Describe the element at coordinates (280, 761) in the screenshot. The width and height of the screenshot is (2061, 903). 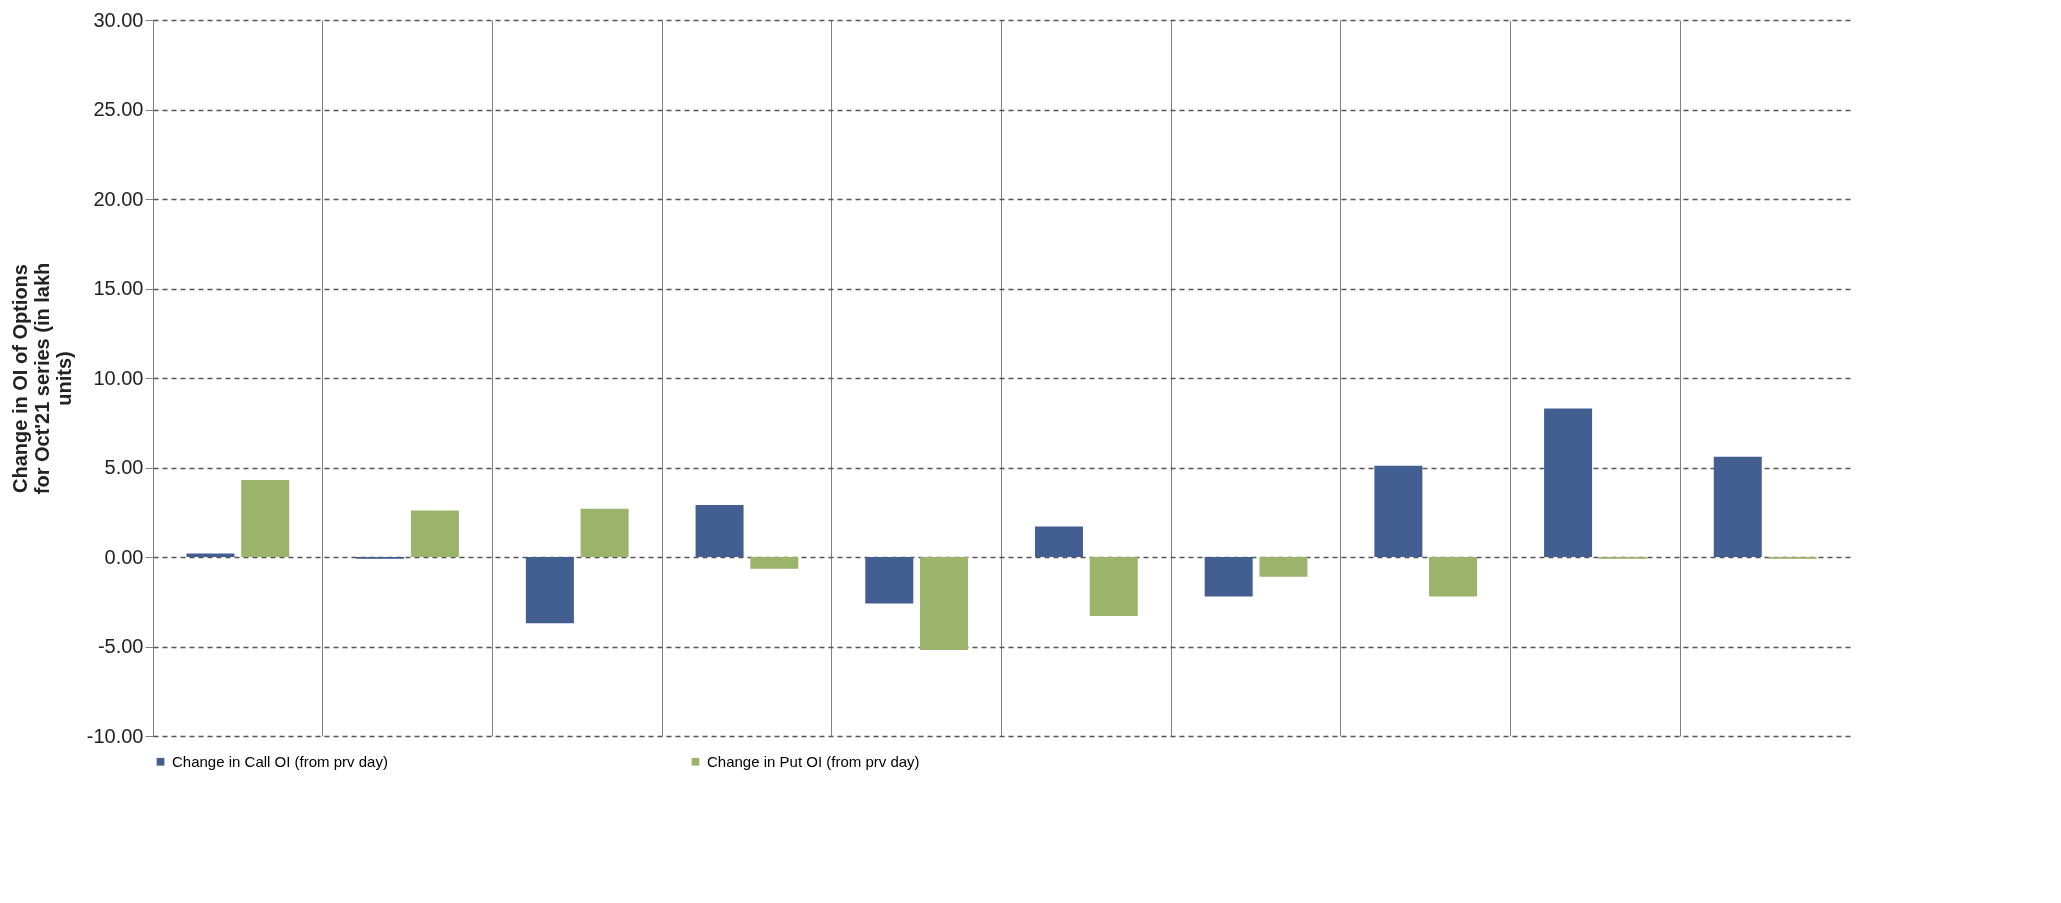
I see `legend-label: Change in Call OI (from prv day)` at that location.